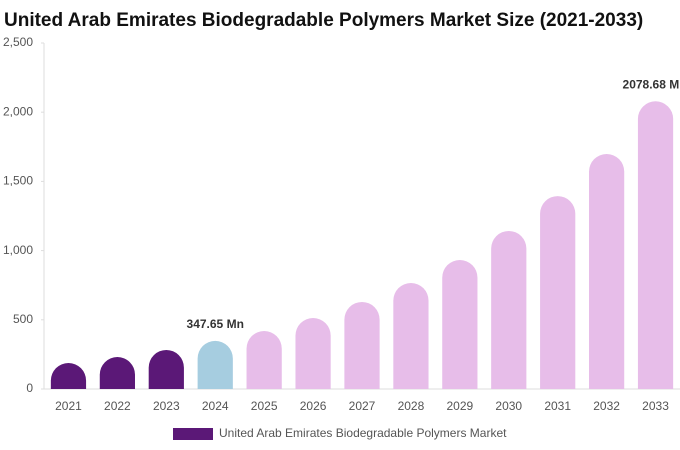 The height and width of the screenshot is (450, 680). I want to click on x-tick-label: 2026, so click(313, 406).